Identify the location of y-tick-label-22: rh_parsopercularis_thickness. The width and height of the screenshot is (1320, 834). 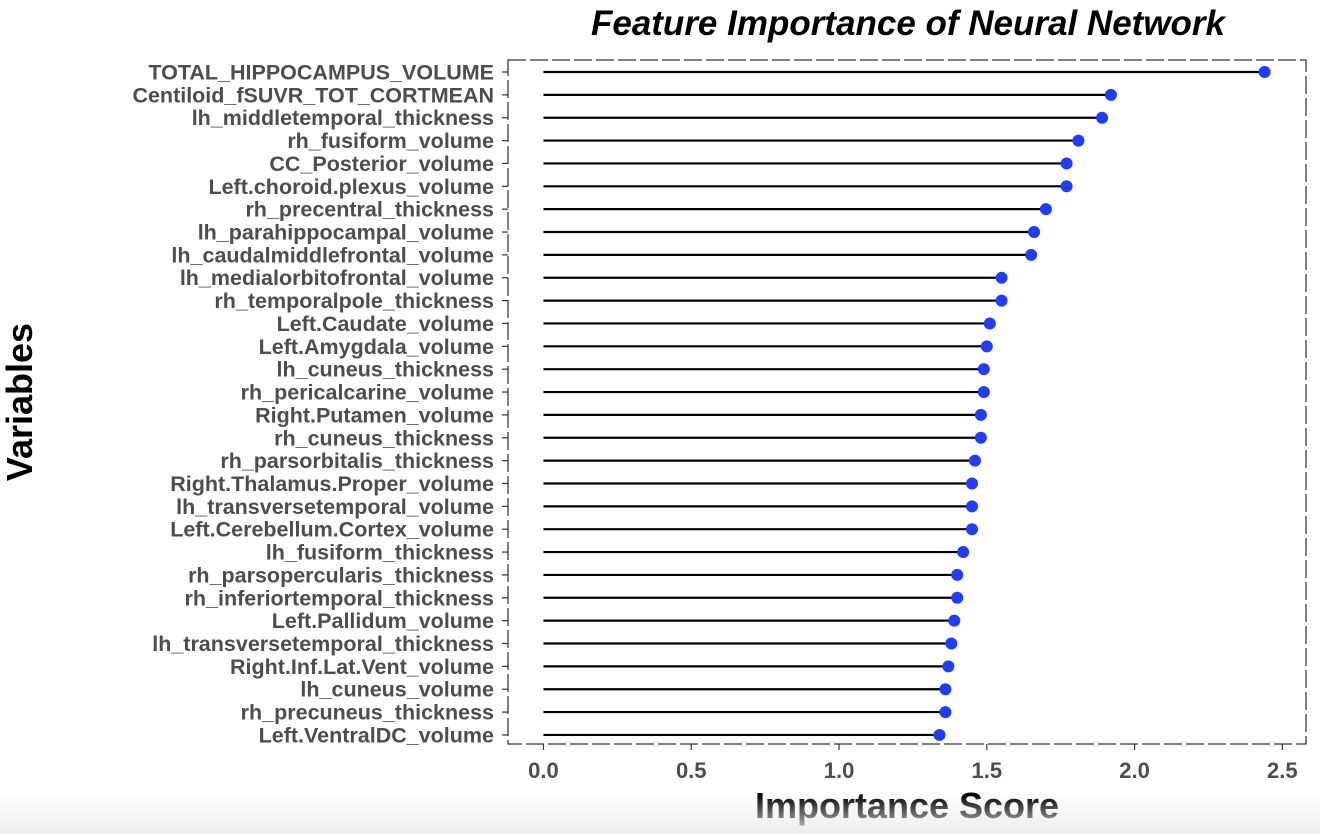
(341, 575).